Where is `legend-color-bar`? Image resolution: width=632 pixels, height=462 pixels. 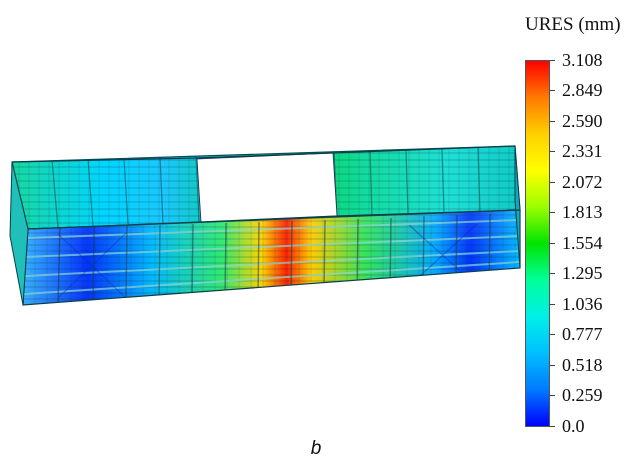 legend-color-bar is located at coordinates (537, 243).